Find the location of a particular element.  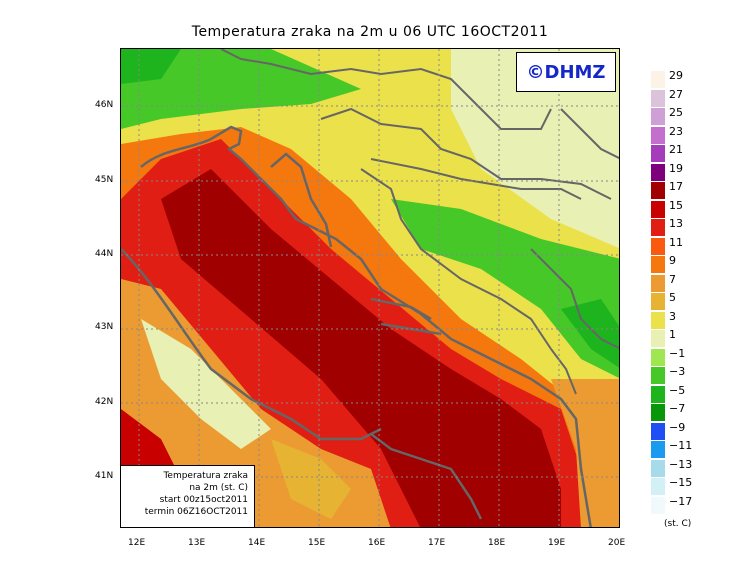

legend-label: 25 is located at coordinates (676, 112).